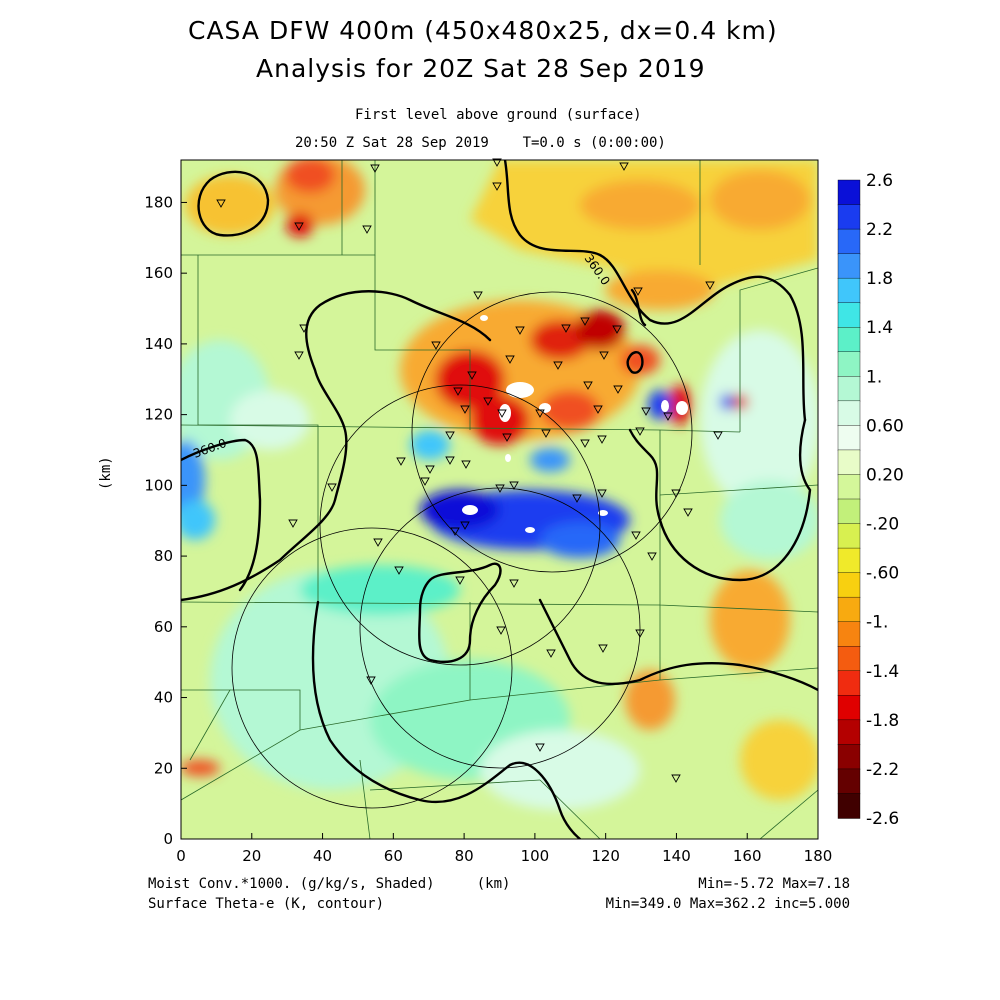 The image size is (1000, 1000). I want to click on colorbar-label: 0.20, so click(885, 475).